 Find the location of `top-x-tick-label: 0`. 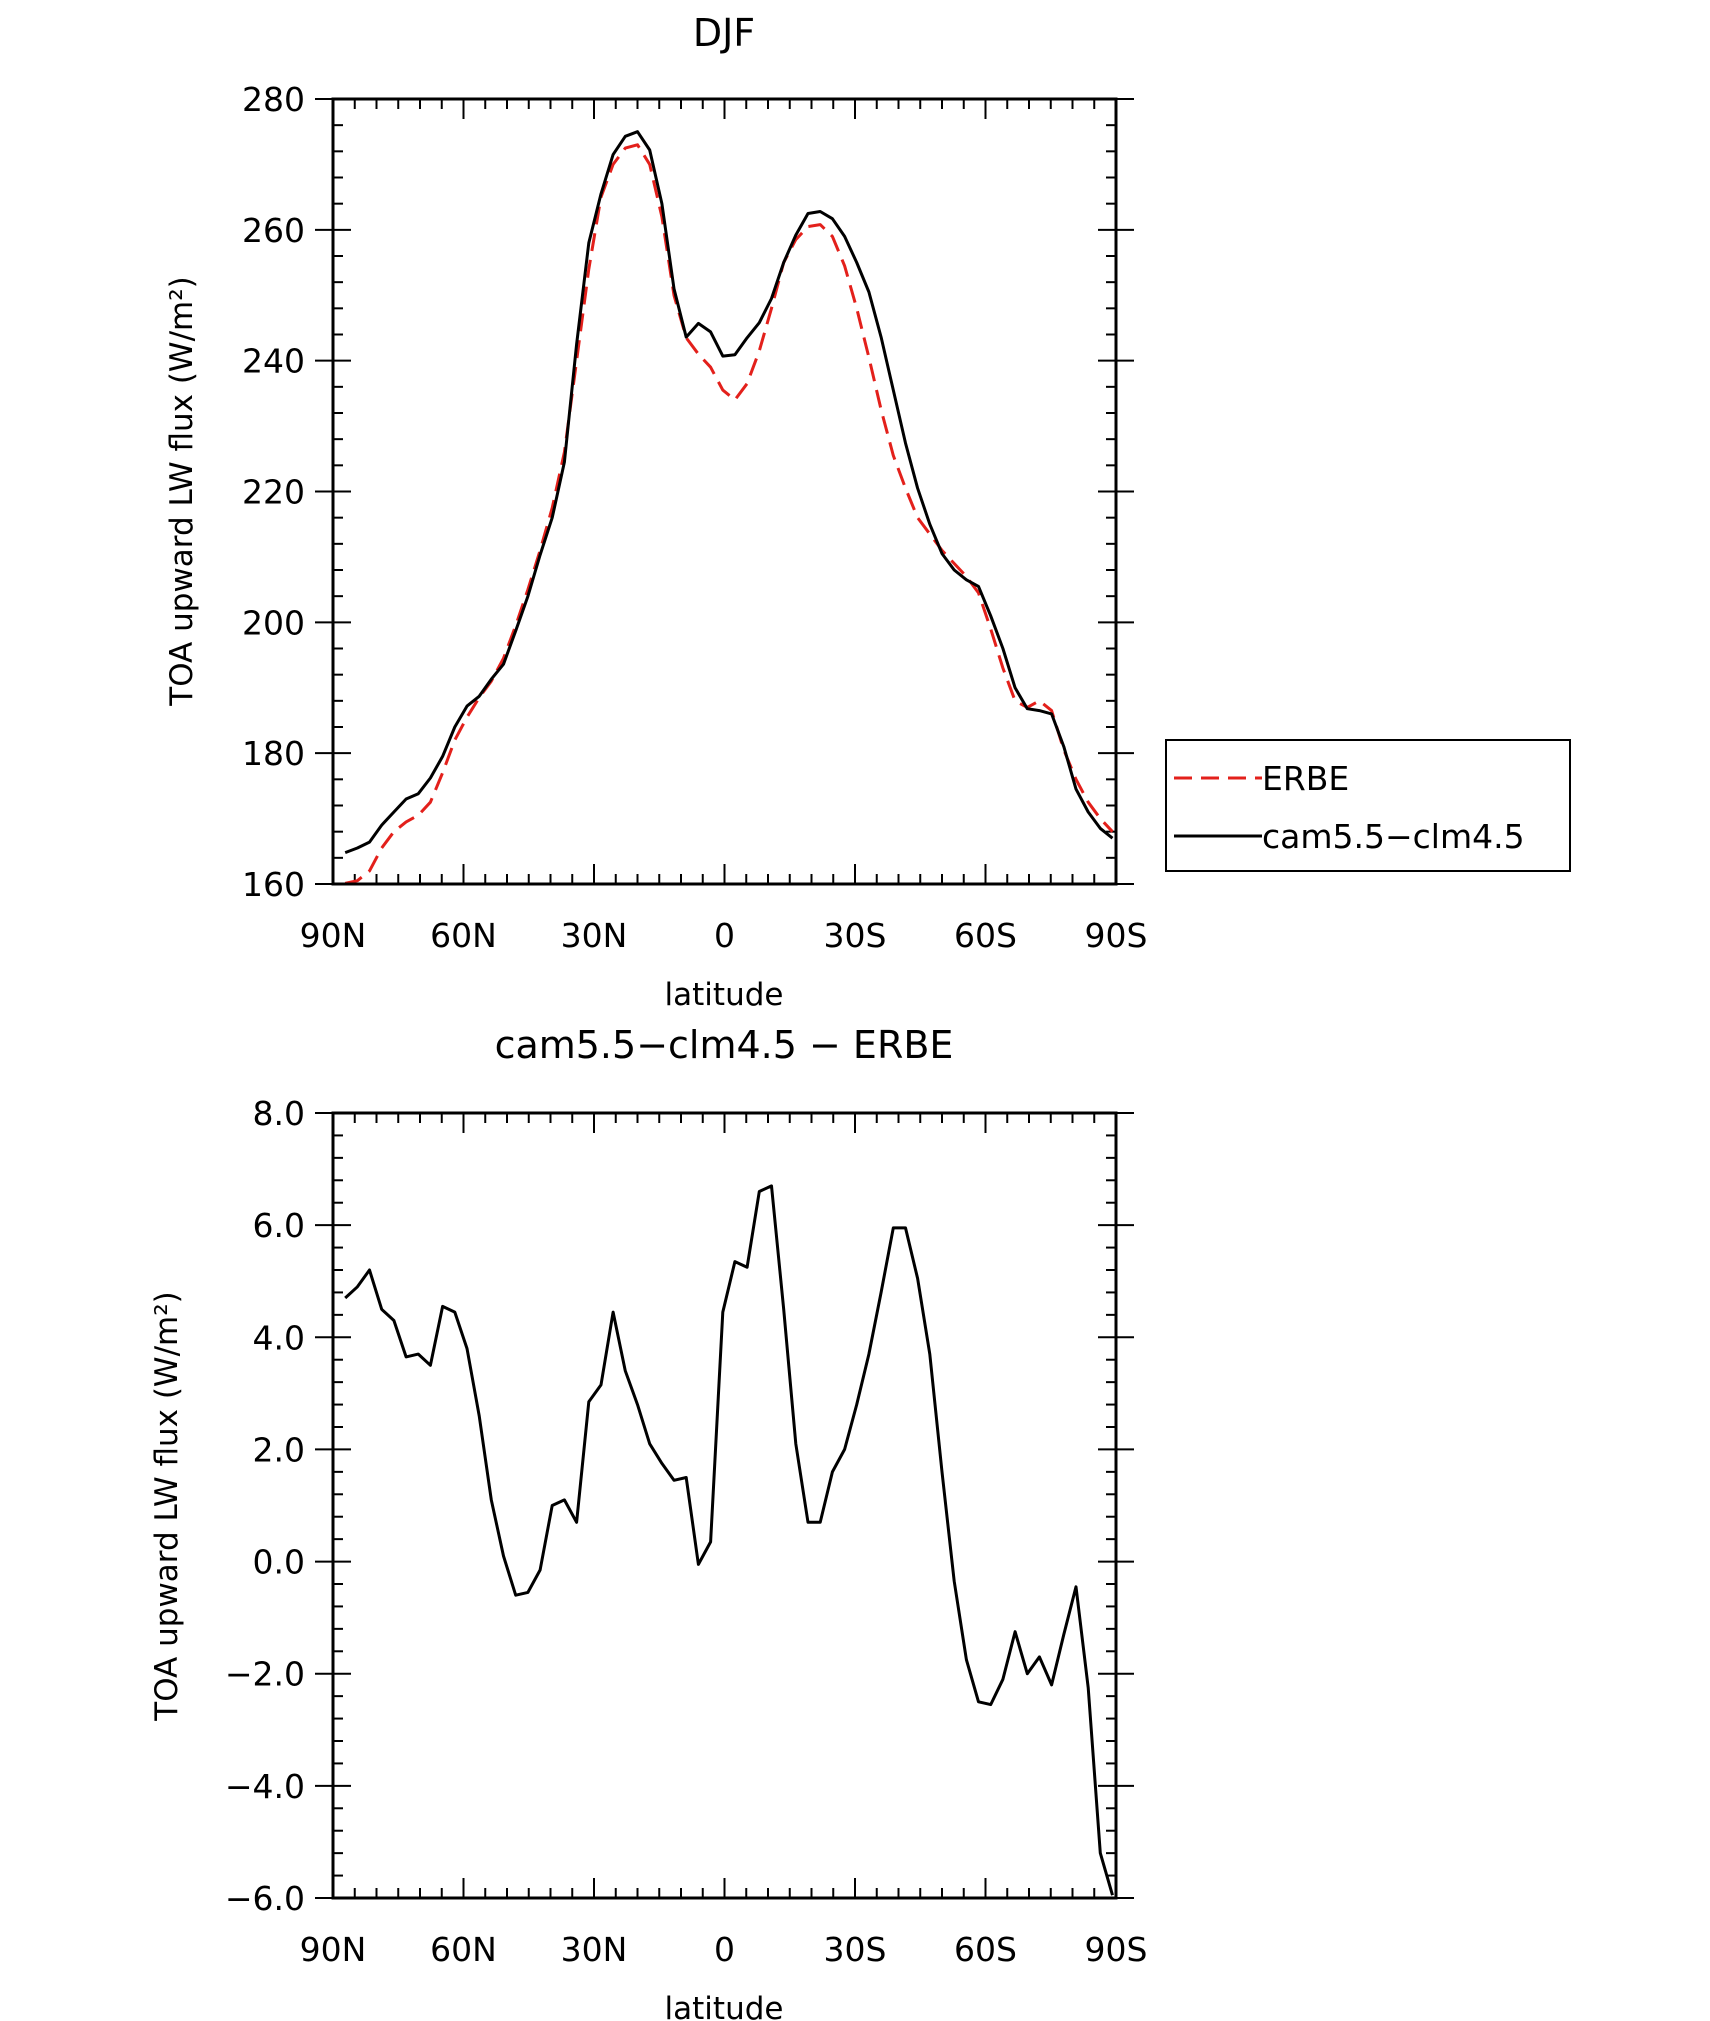

top-x-tick-label: 0 is located at coordinates (724, 935).